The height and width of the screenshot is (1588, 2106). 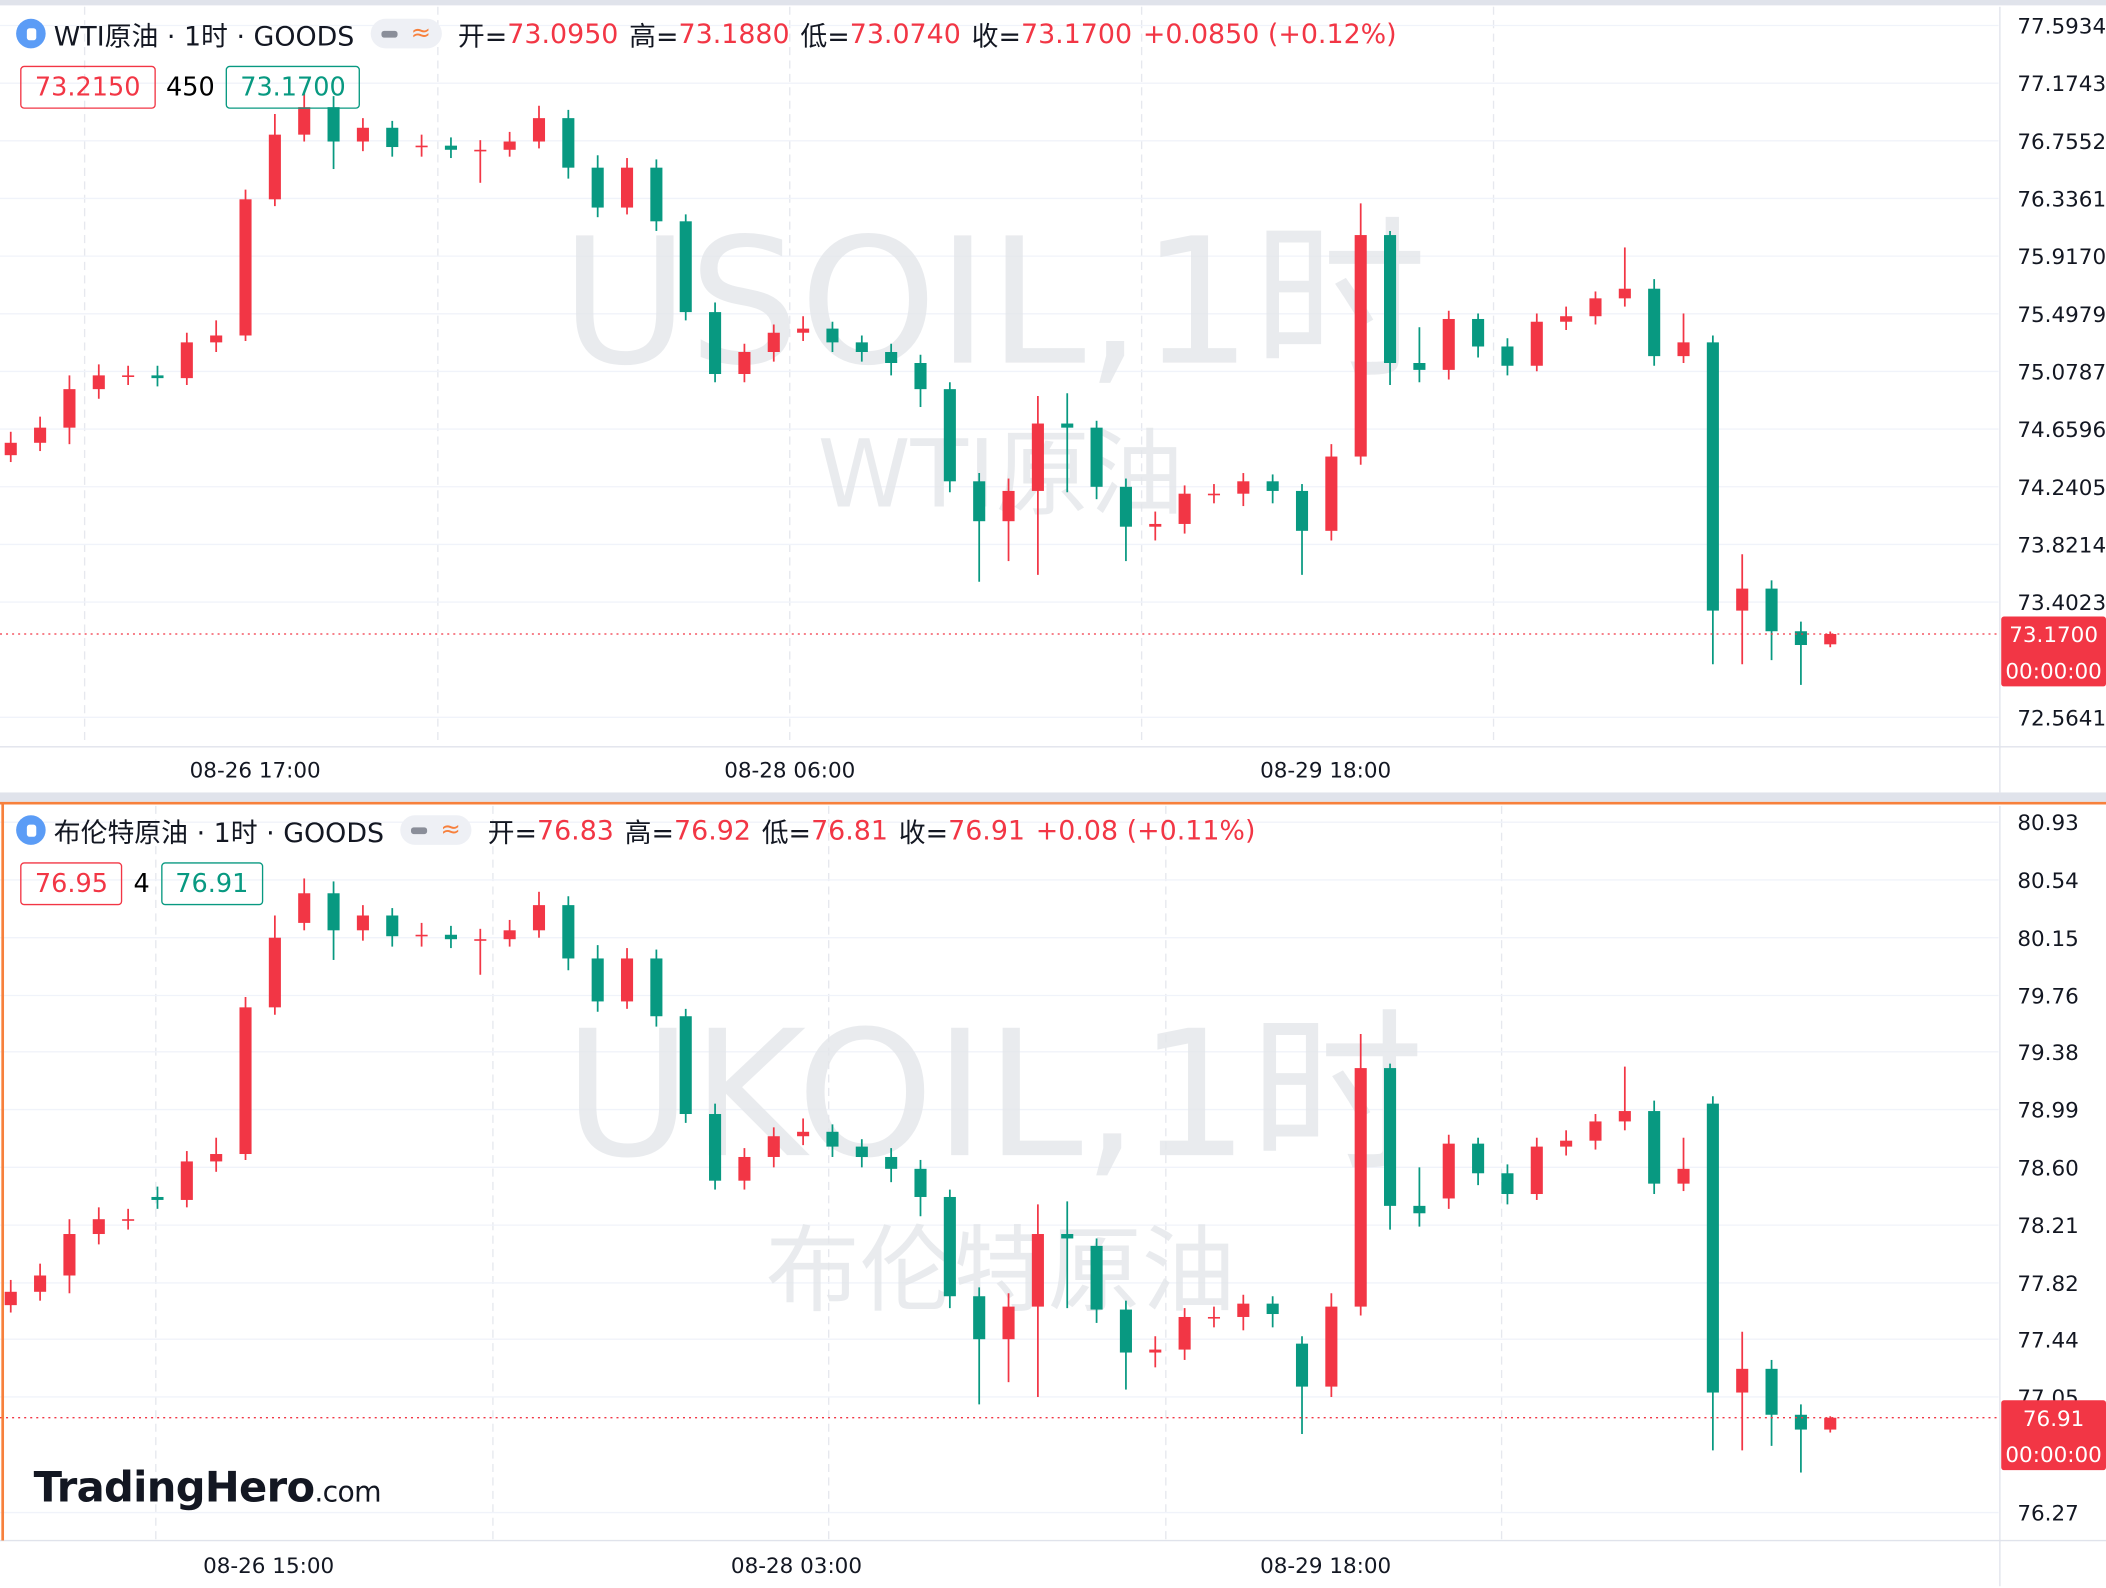 What do you see at coordinates (2047, 939) in the screenshot?
I see `y-tick-label: 80.15` at bounding box center [2047, 939].